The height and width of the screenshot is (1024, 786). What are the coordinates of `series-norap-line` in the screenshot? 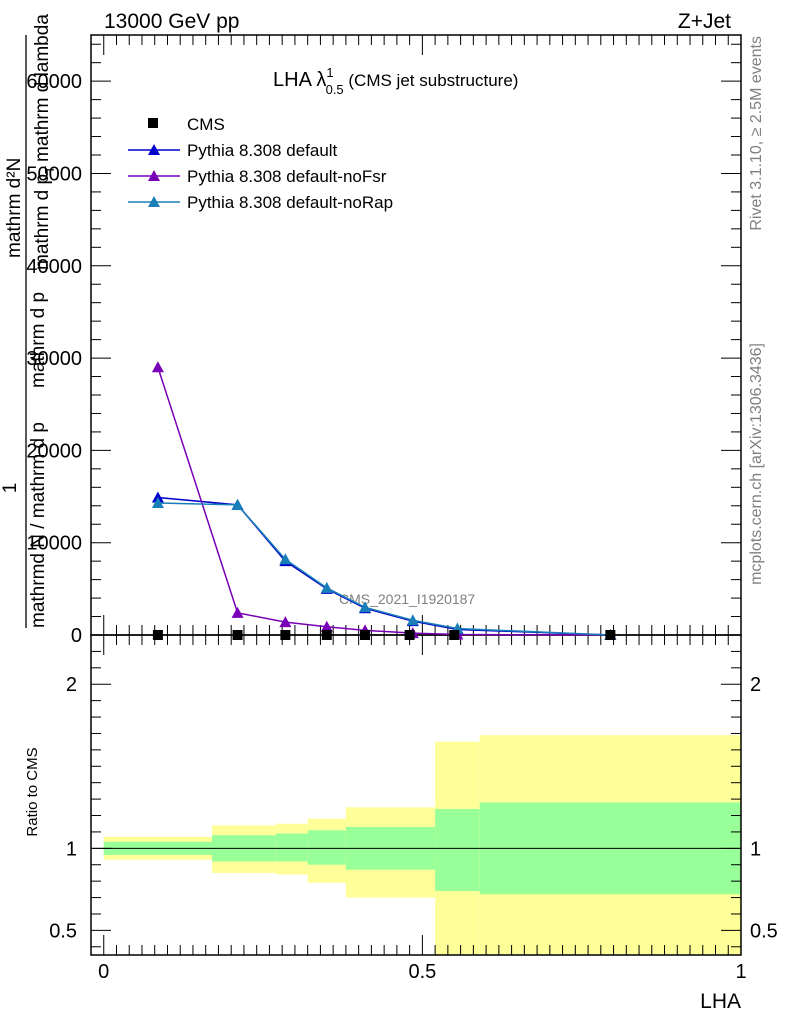 It's located at (384, 569).